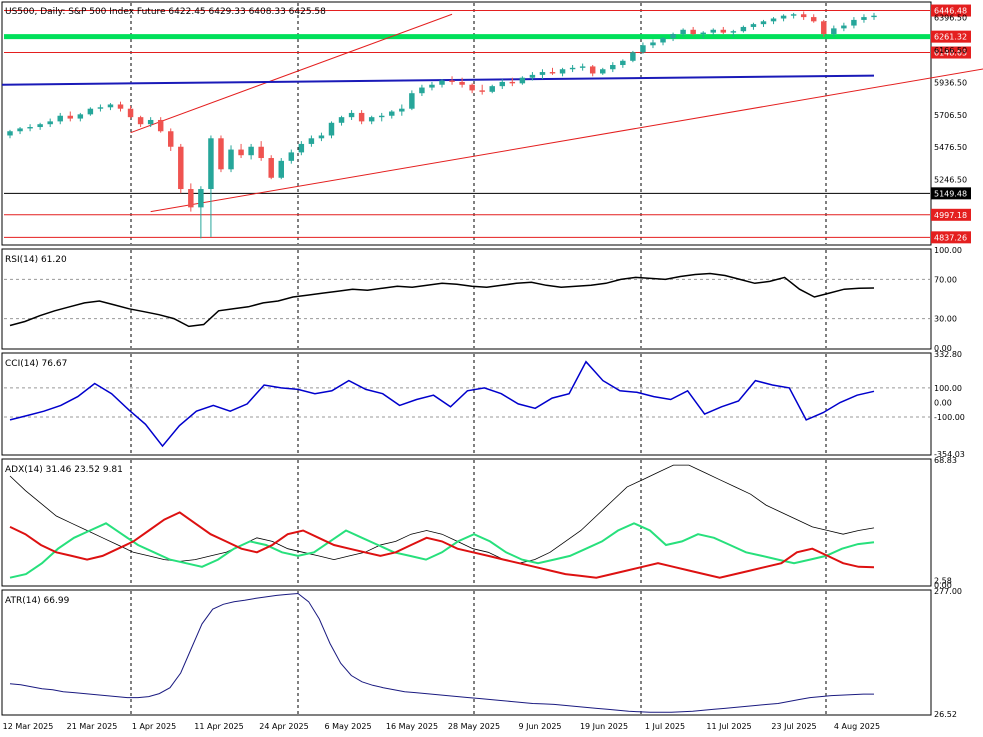  Describe the element at coordinates (412, 726) in the screenshot. I see `x-tick-label: 16 May 2025` at that location.